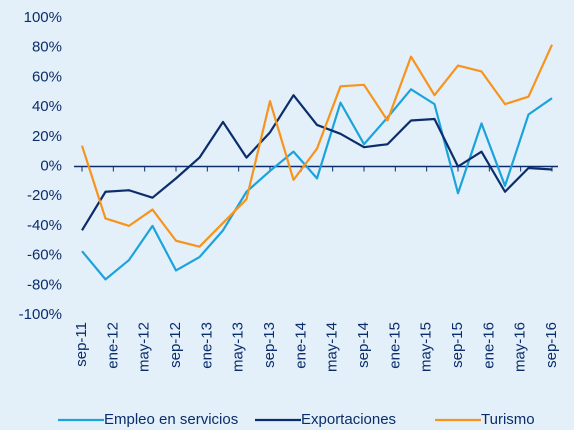 This screenshot has height=430, width=574. I want to click on legend-label: Empleo en servicios, so click(171, 419).